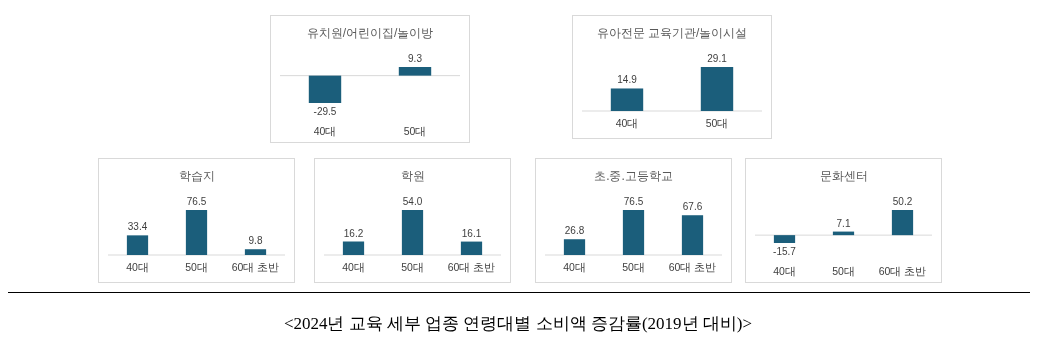  I want to click on data-label: 29.1, so click(717, 58).